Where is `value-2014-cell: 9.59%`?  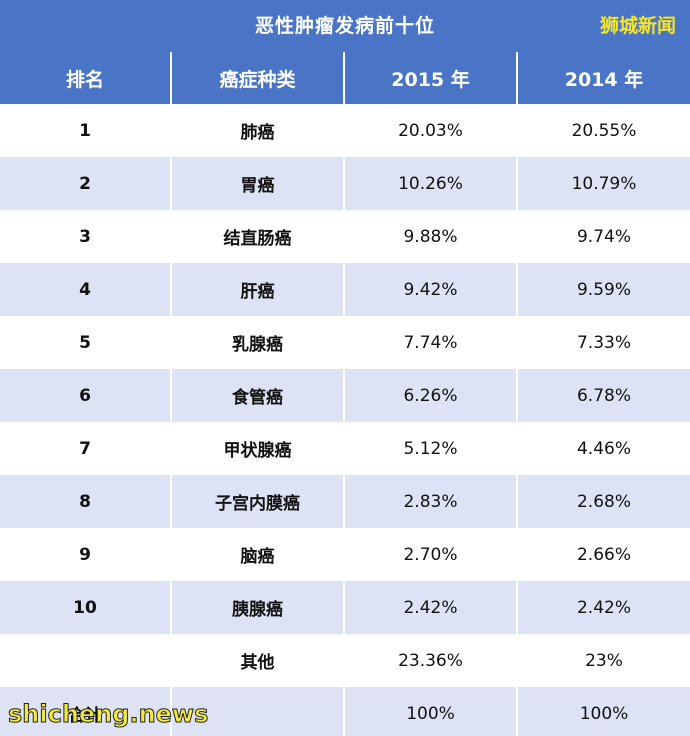 value-2014-cell: 9.59% is located at coordinates (603, 289).